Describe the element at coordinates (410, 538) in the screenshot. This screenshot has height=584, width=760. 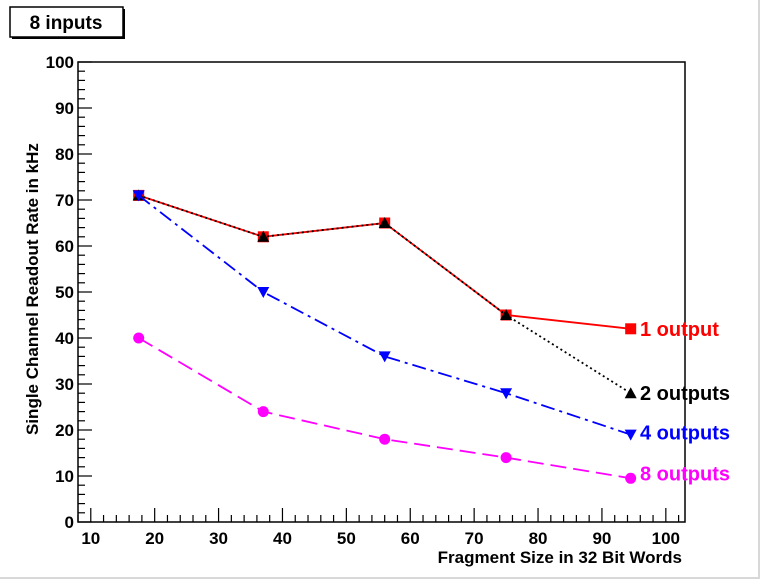
I see `x-tick-label: 60` at that location.